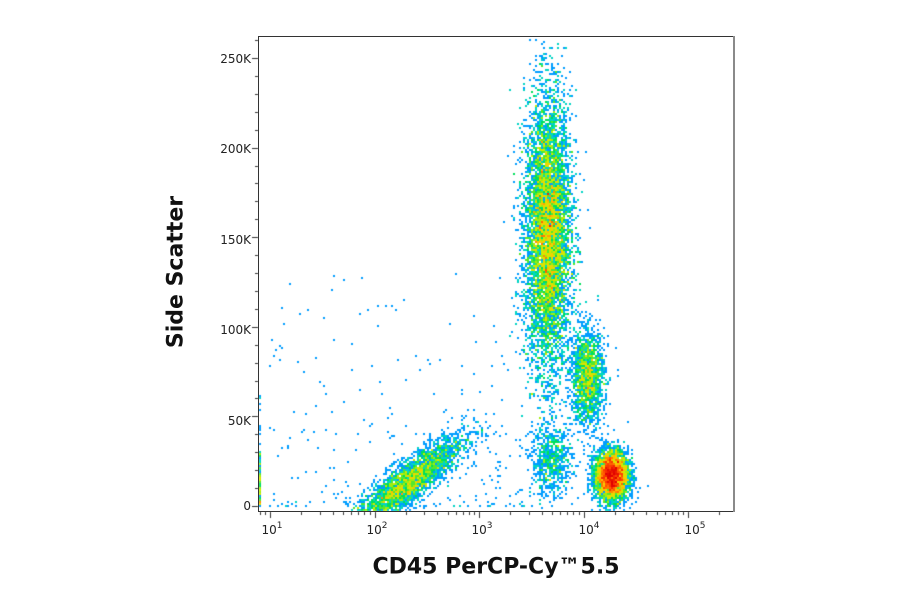 The height and width of the screenshot is (594, 900). I want to click on x-axis-label: CD45 PerCP-Cy™5.5, so click(496, 567).